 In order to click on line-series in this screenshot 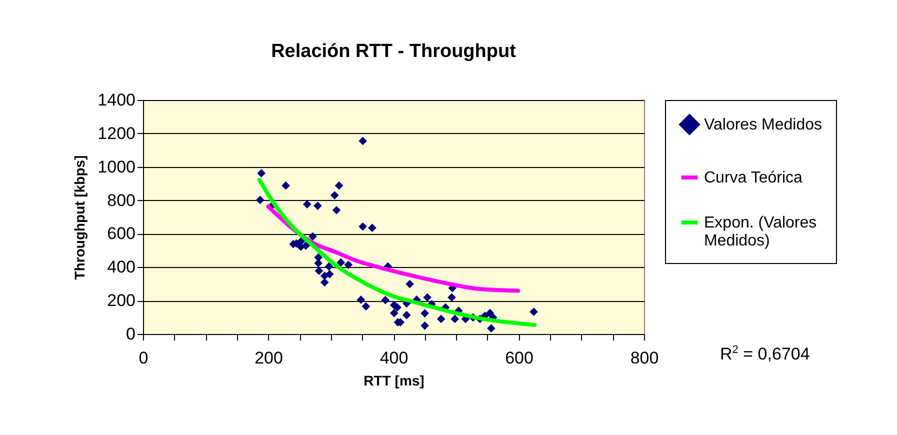, I will do `click(396, 252)`.